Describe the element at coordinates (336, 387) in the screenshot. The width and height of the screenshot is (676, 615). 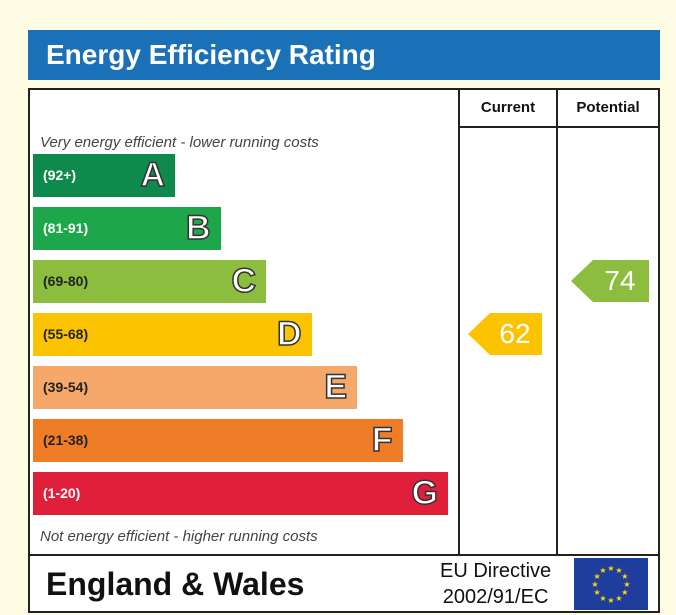
I see `band-letter: E` at that location.